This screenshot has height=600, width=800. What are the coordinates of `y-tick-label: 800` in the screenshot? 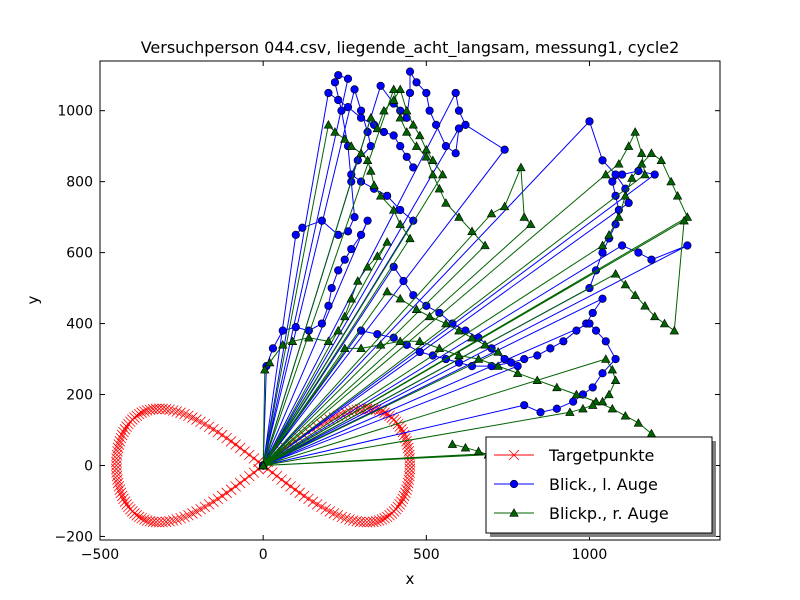 It's located at (79, 183).